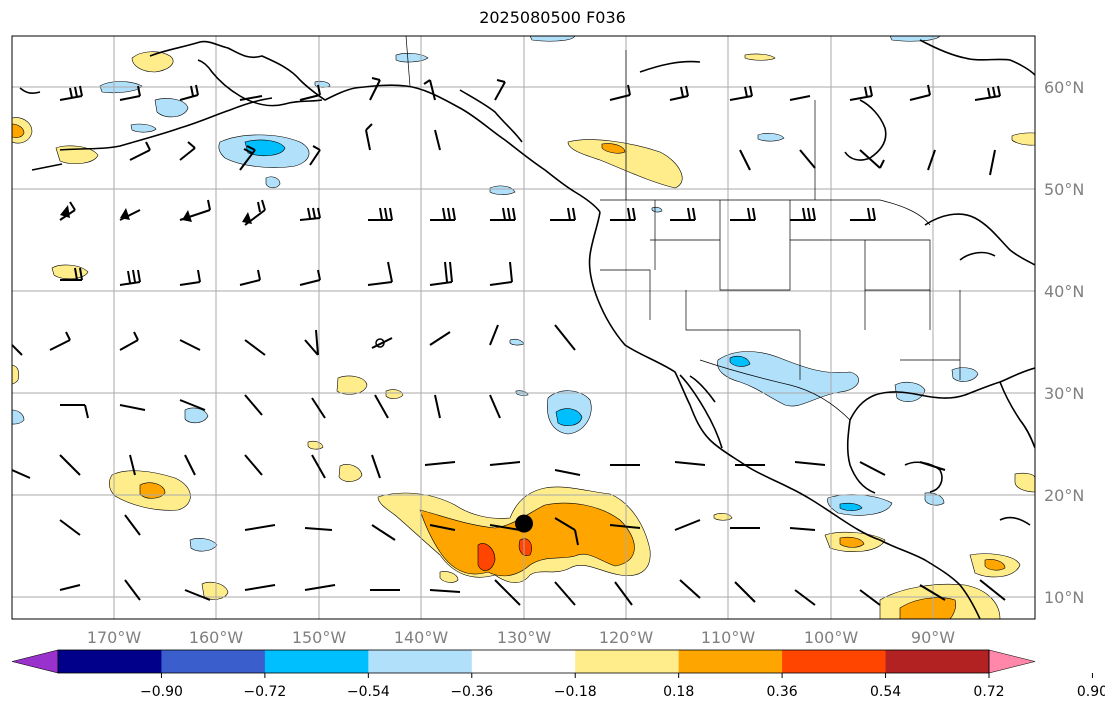  I want to click on lon-label: 130°W, so click(524, 637).